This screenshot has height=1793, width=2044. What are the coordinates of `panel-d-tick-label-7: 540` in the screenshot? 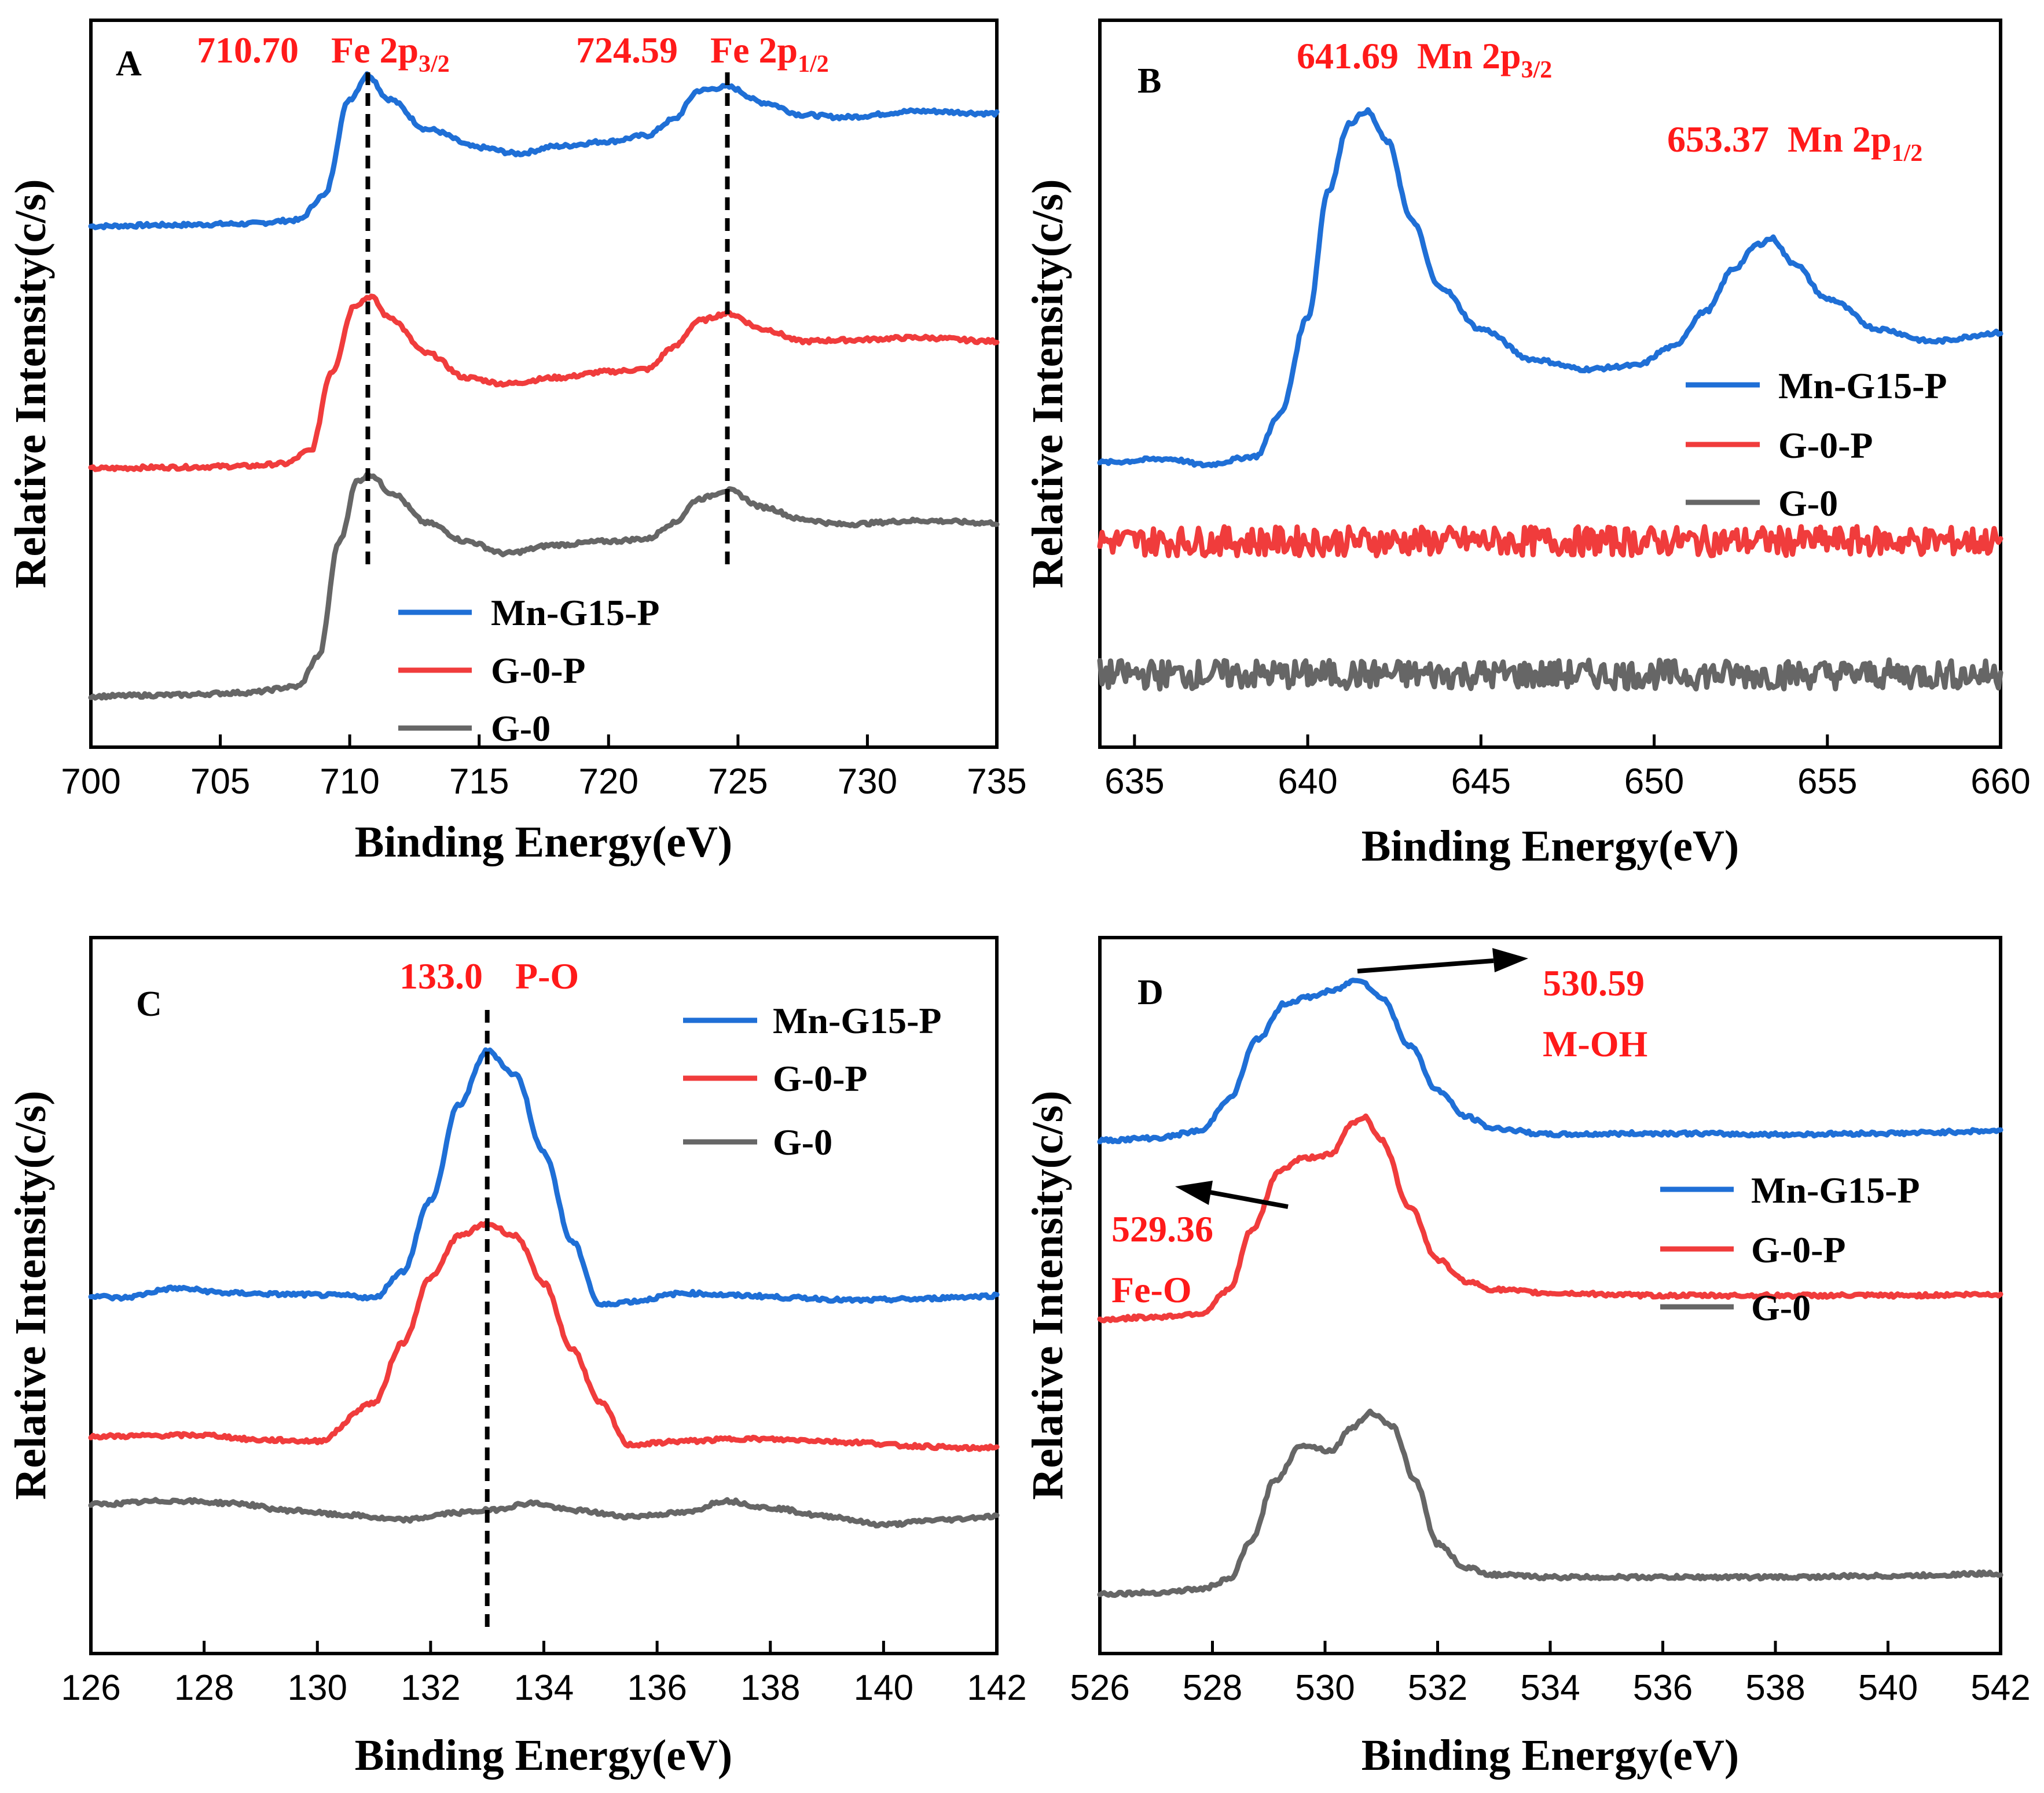 It's located at (1888, 1688).